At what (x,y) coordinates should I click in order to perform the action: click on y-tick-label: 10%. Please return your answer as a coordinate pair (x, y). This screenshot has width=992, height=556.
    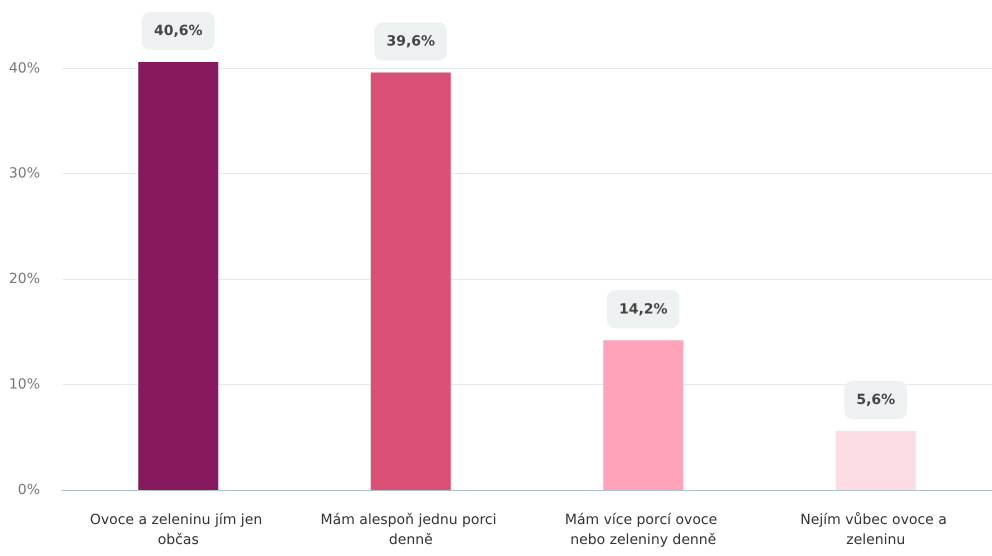
    Looking at the image, I should click on (24, 384).